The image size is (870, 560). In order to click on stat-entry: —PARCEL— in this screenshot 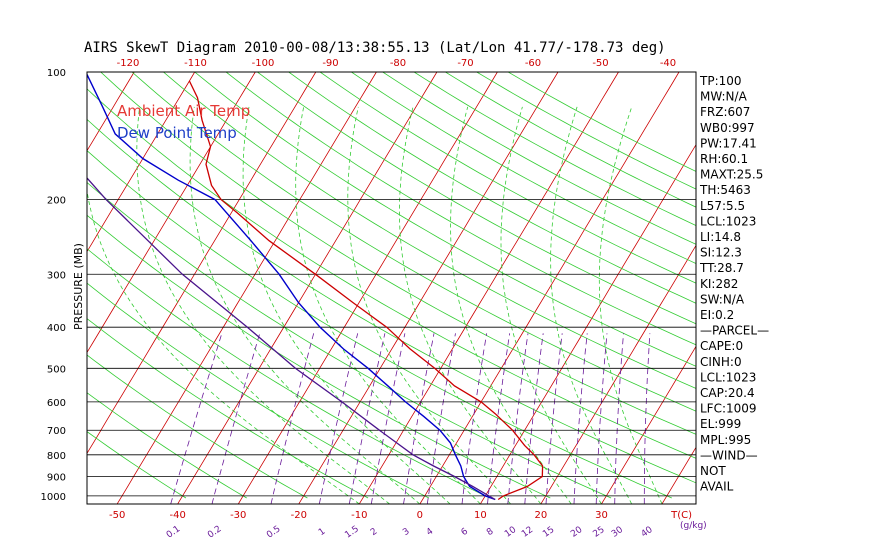, I will do `click(734, 331)`.